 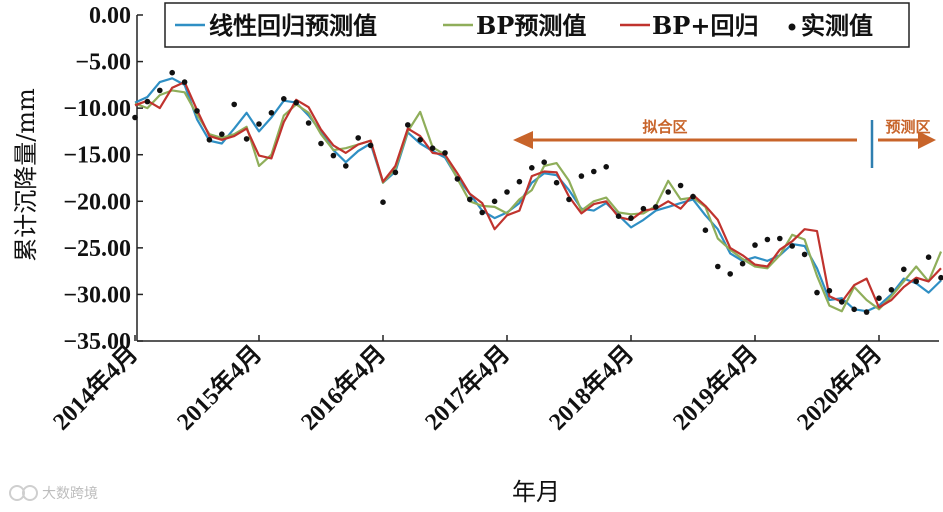 What do you see at coordinates (715, 387) in the screenshot?
I see `x-tick-label: 2019年4月` at bounding box center [715, 387].